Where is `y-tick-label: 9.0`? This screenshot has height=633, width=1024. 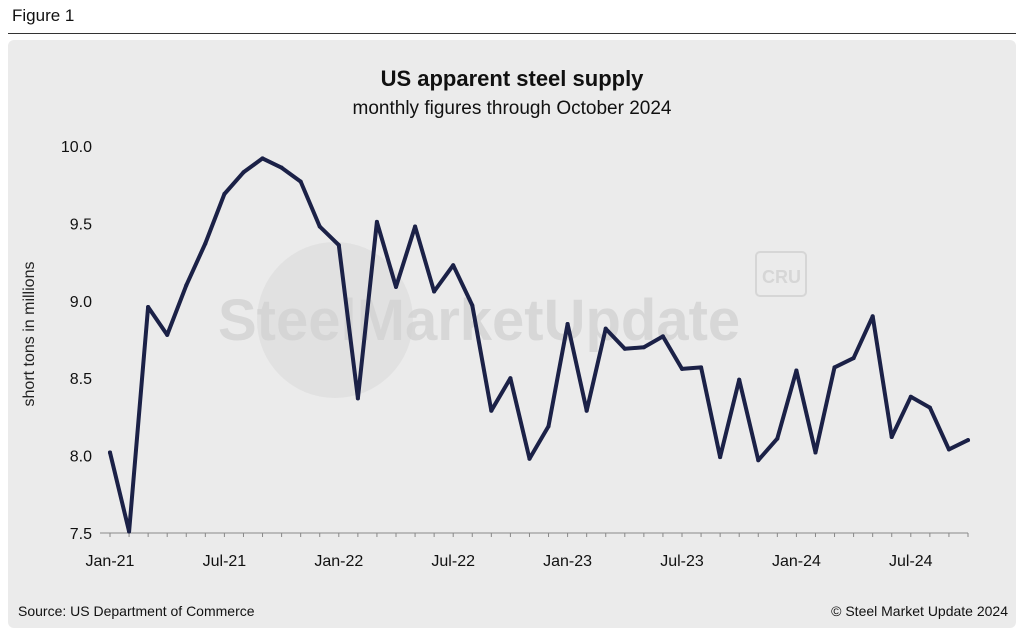
y-tick-label: 9.0 is located at coordinates (81, 302).